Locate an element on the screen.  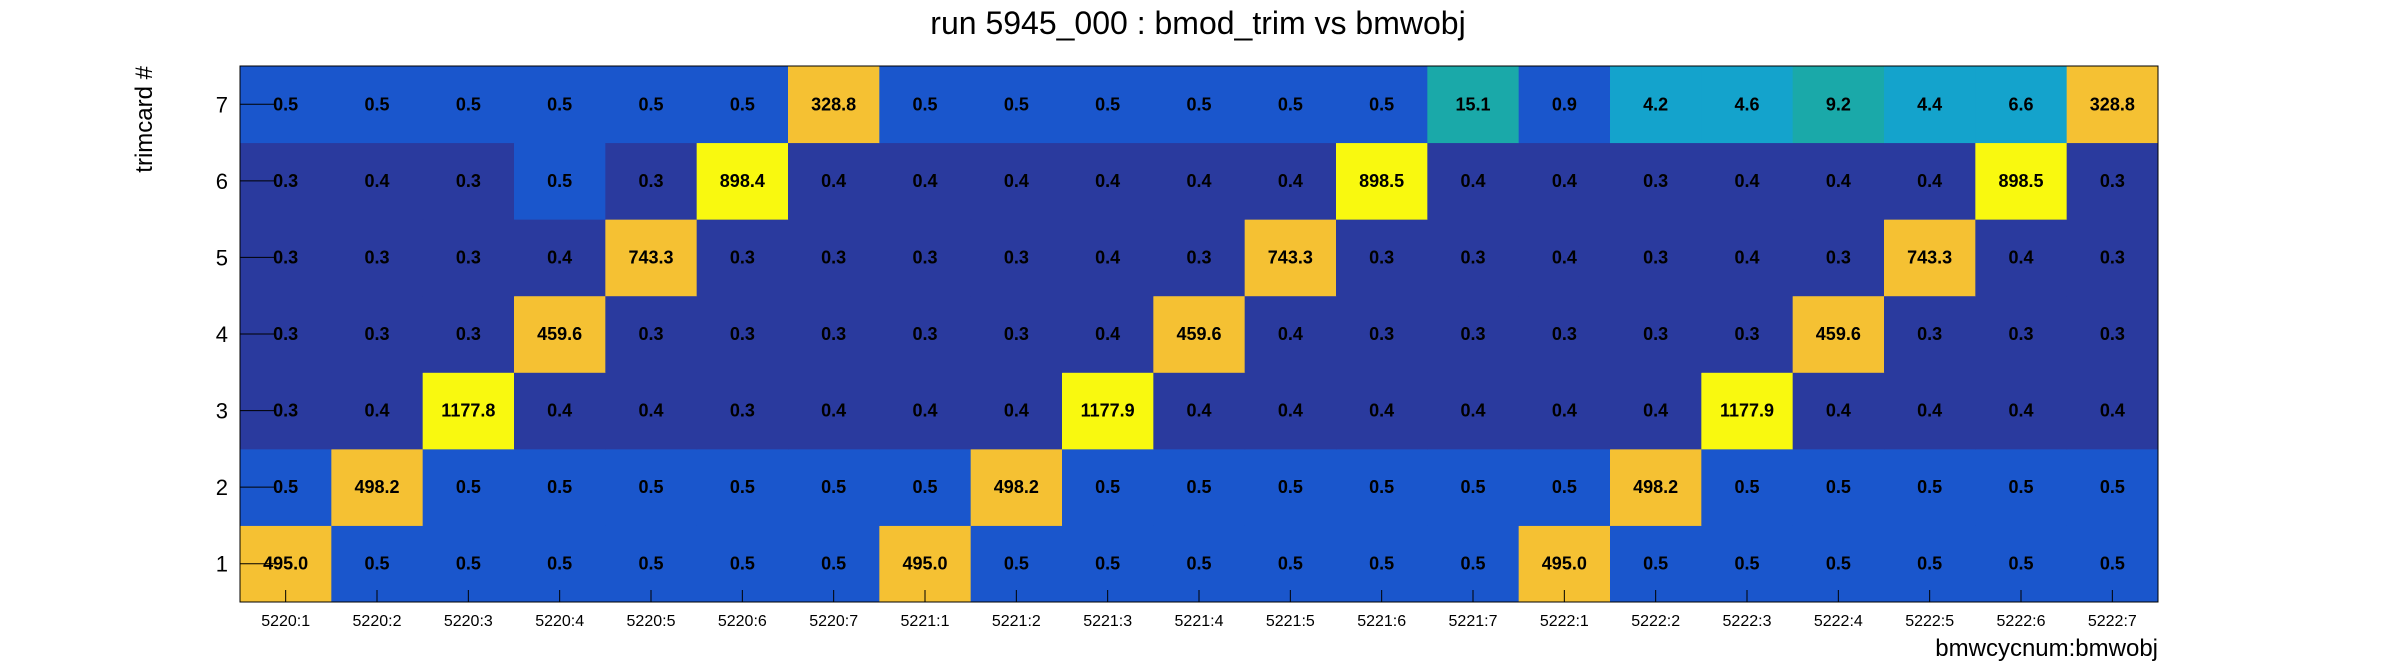
cell-value-label: 4.6 is located at coordinates (1746, 104).